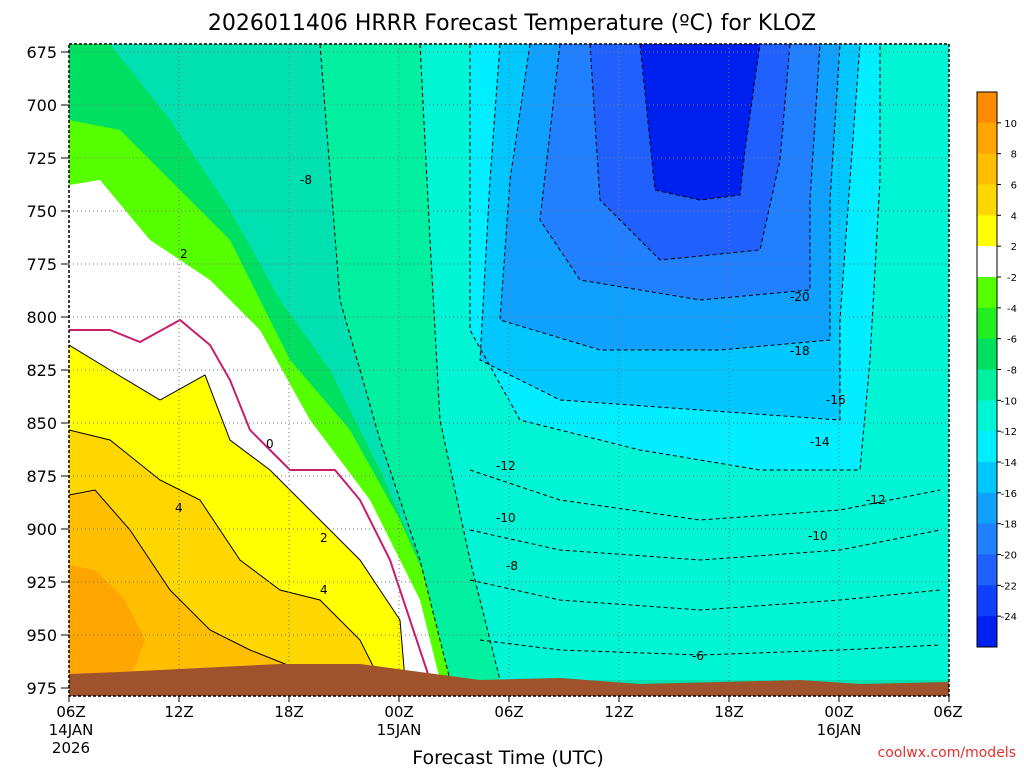 This screenshot has width=1024, height=768. Describe the element at coordinates (1009, 401) in the screenshot. I see `colorbar-label: -10` at that location.